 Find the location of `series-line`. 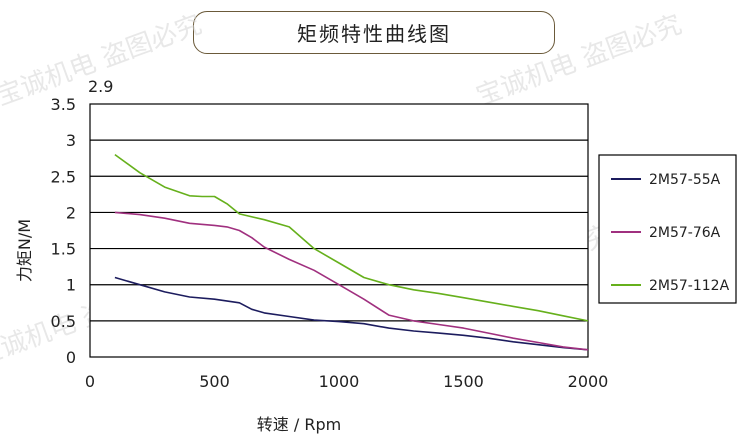

series-line is located at coordinates (351, 313).